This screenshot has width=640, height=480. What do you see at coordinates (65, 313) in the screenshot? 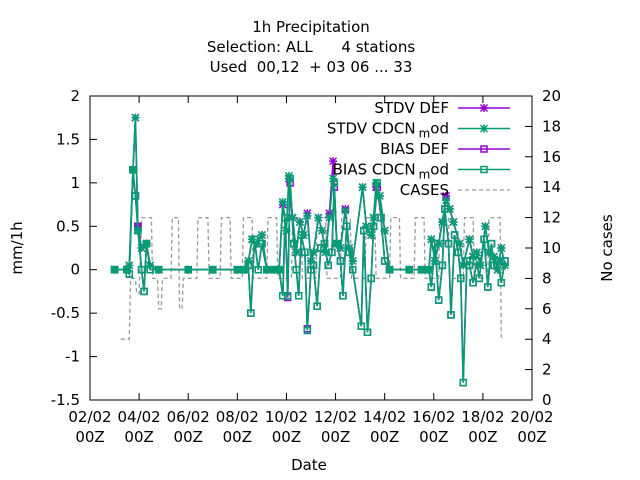
I see `y-tick-label: -0.5` at bounding box center [65, 313].